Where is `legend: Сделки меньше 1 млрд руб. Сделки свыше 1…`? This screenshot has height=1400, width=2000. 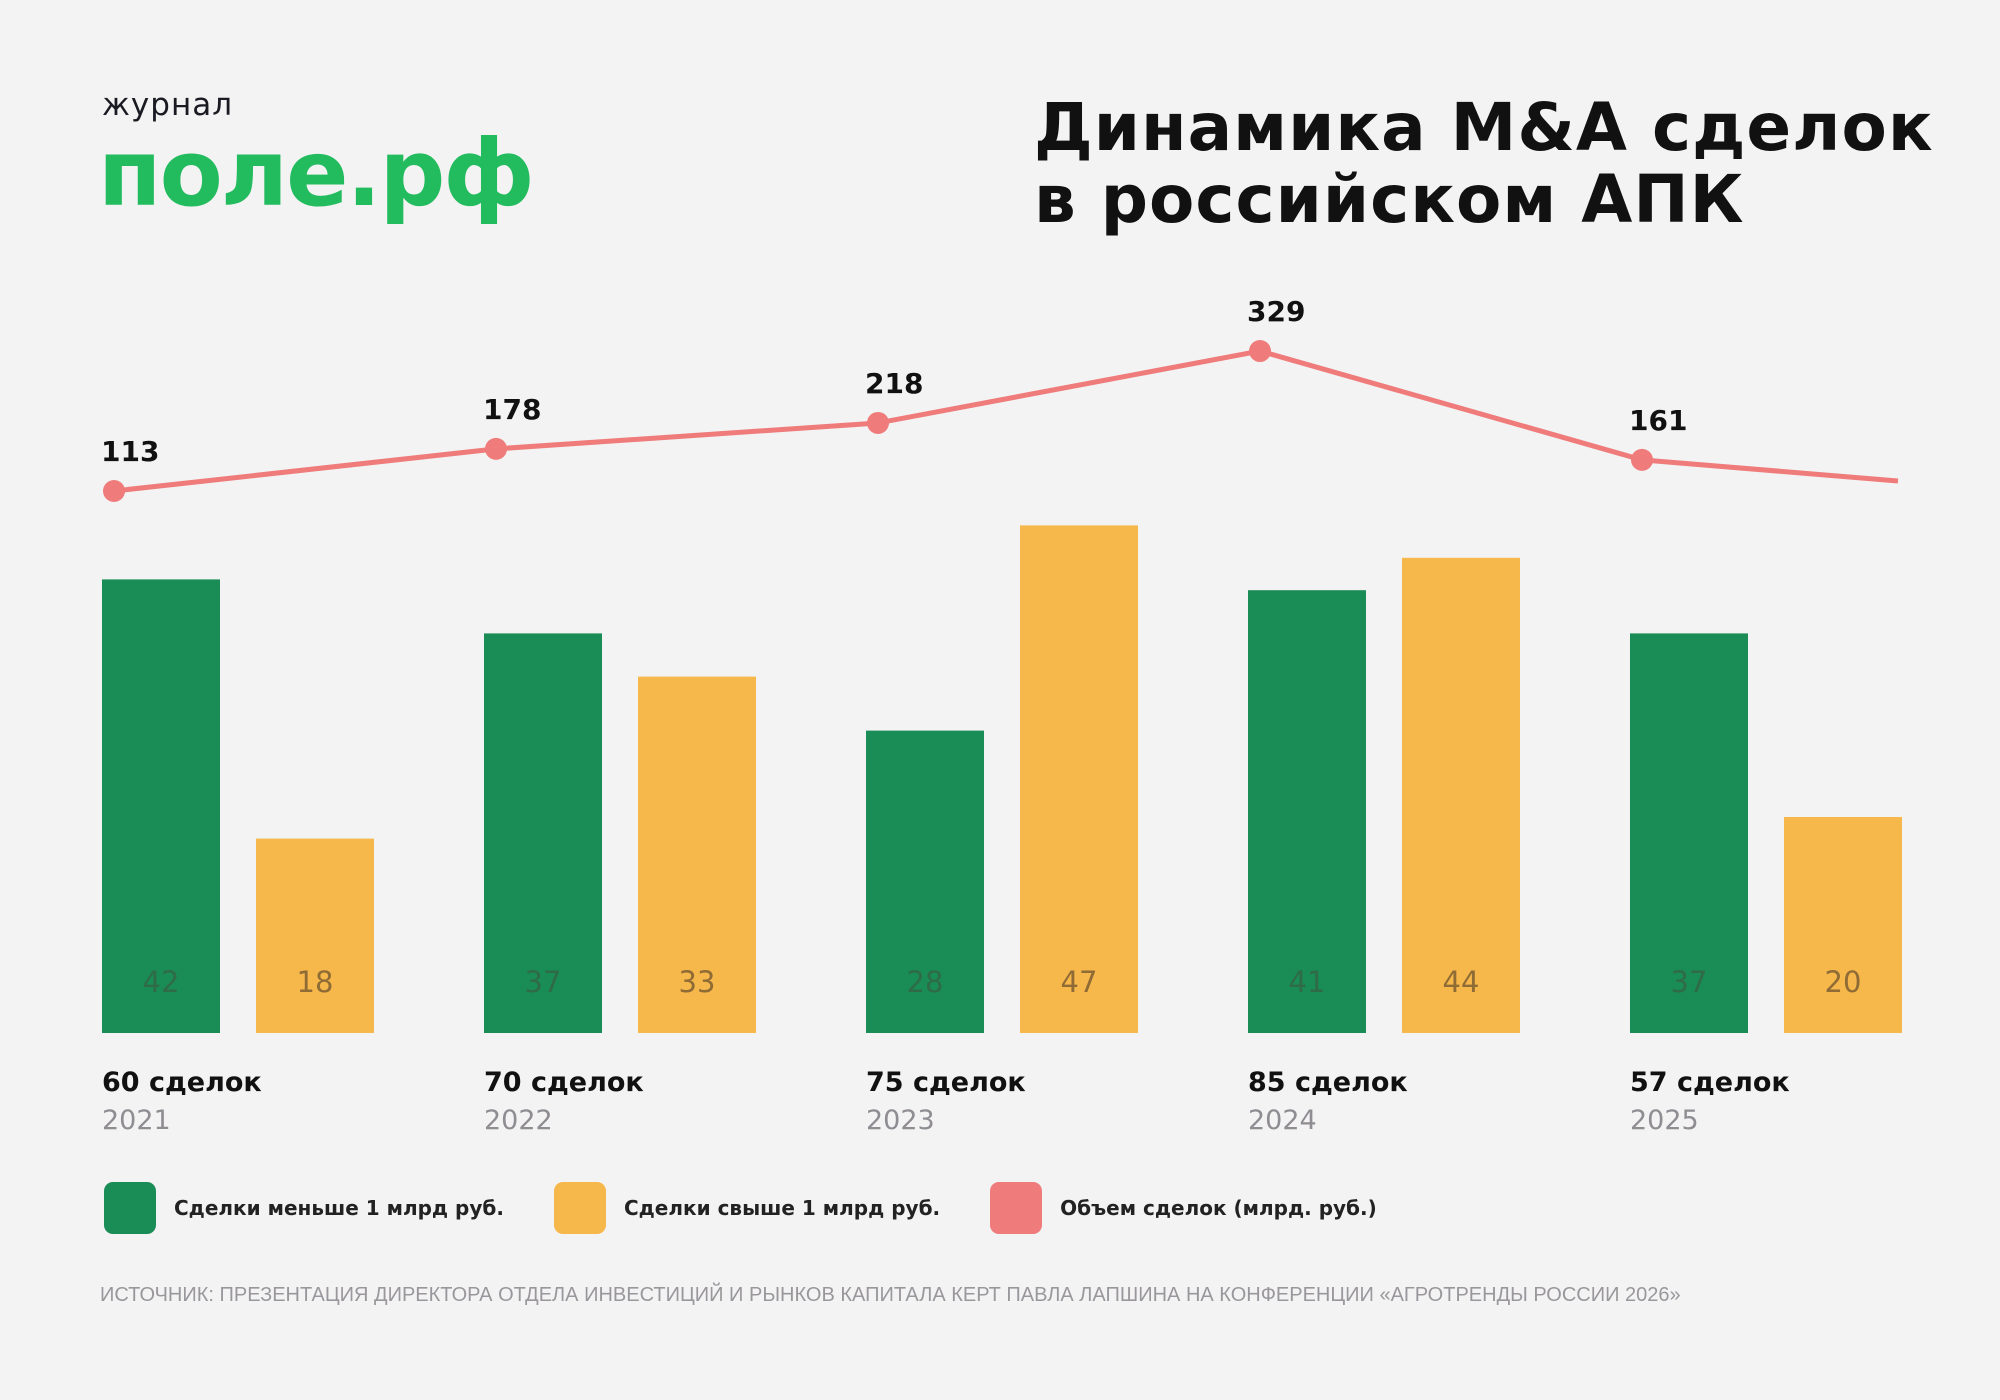 legend: Сделки меньше 1 млрд руб. Сделки свыше 1… is located at coordinates (765, 1208).